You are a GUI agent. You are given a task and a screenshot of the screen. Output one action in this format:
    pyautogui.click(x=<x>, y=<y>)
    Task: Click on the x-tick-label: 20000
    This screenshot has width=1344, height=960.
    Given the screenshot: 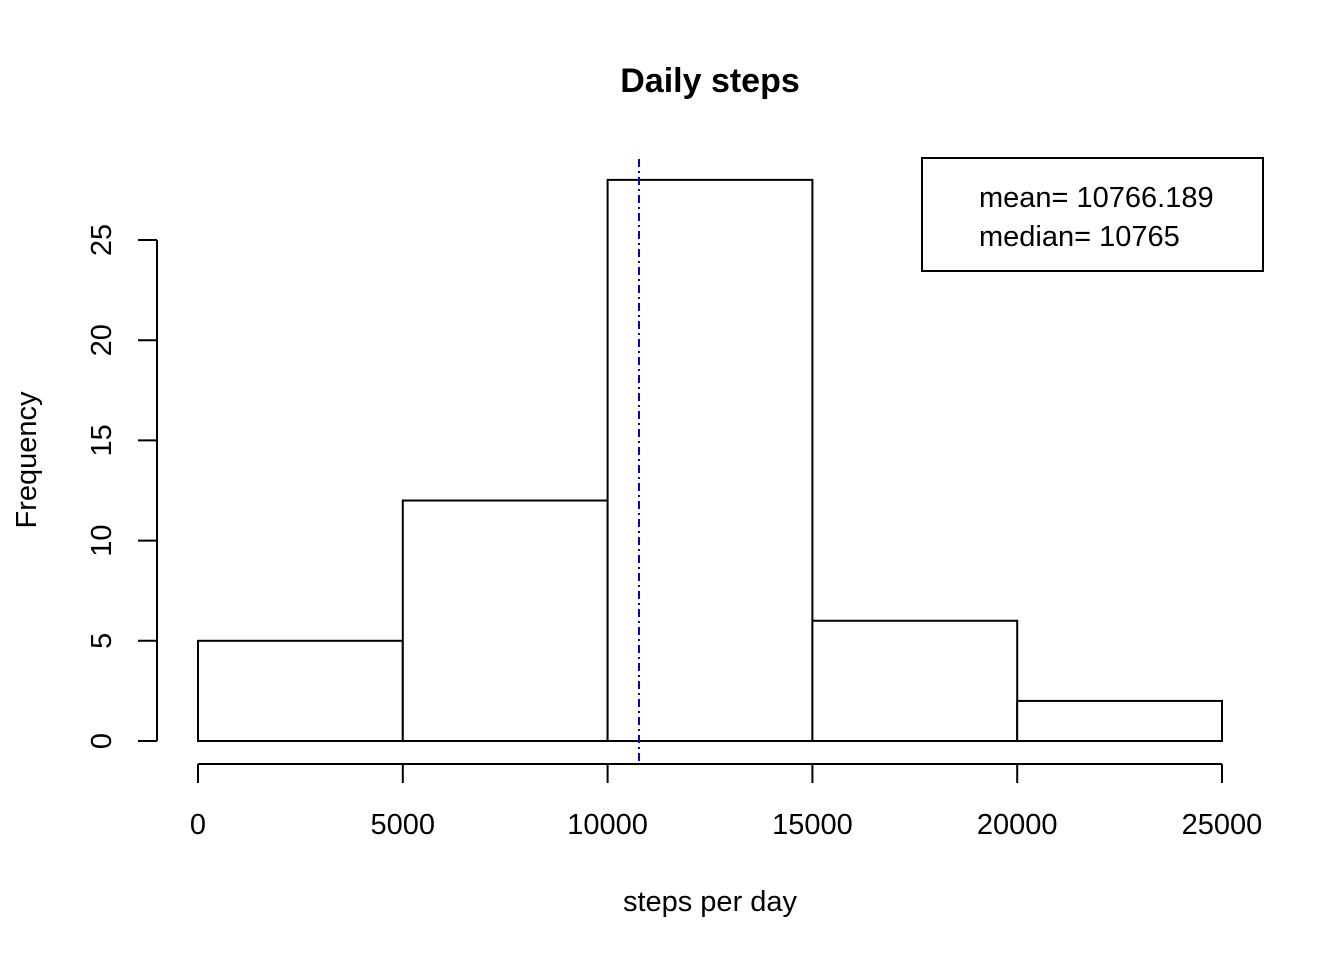 What is the action you would take?
    pyautogui.click(x=1017, y=825)
    